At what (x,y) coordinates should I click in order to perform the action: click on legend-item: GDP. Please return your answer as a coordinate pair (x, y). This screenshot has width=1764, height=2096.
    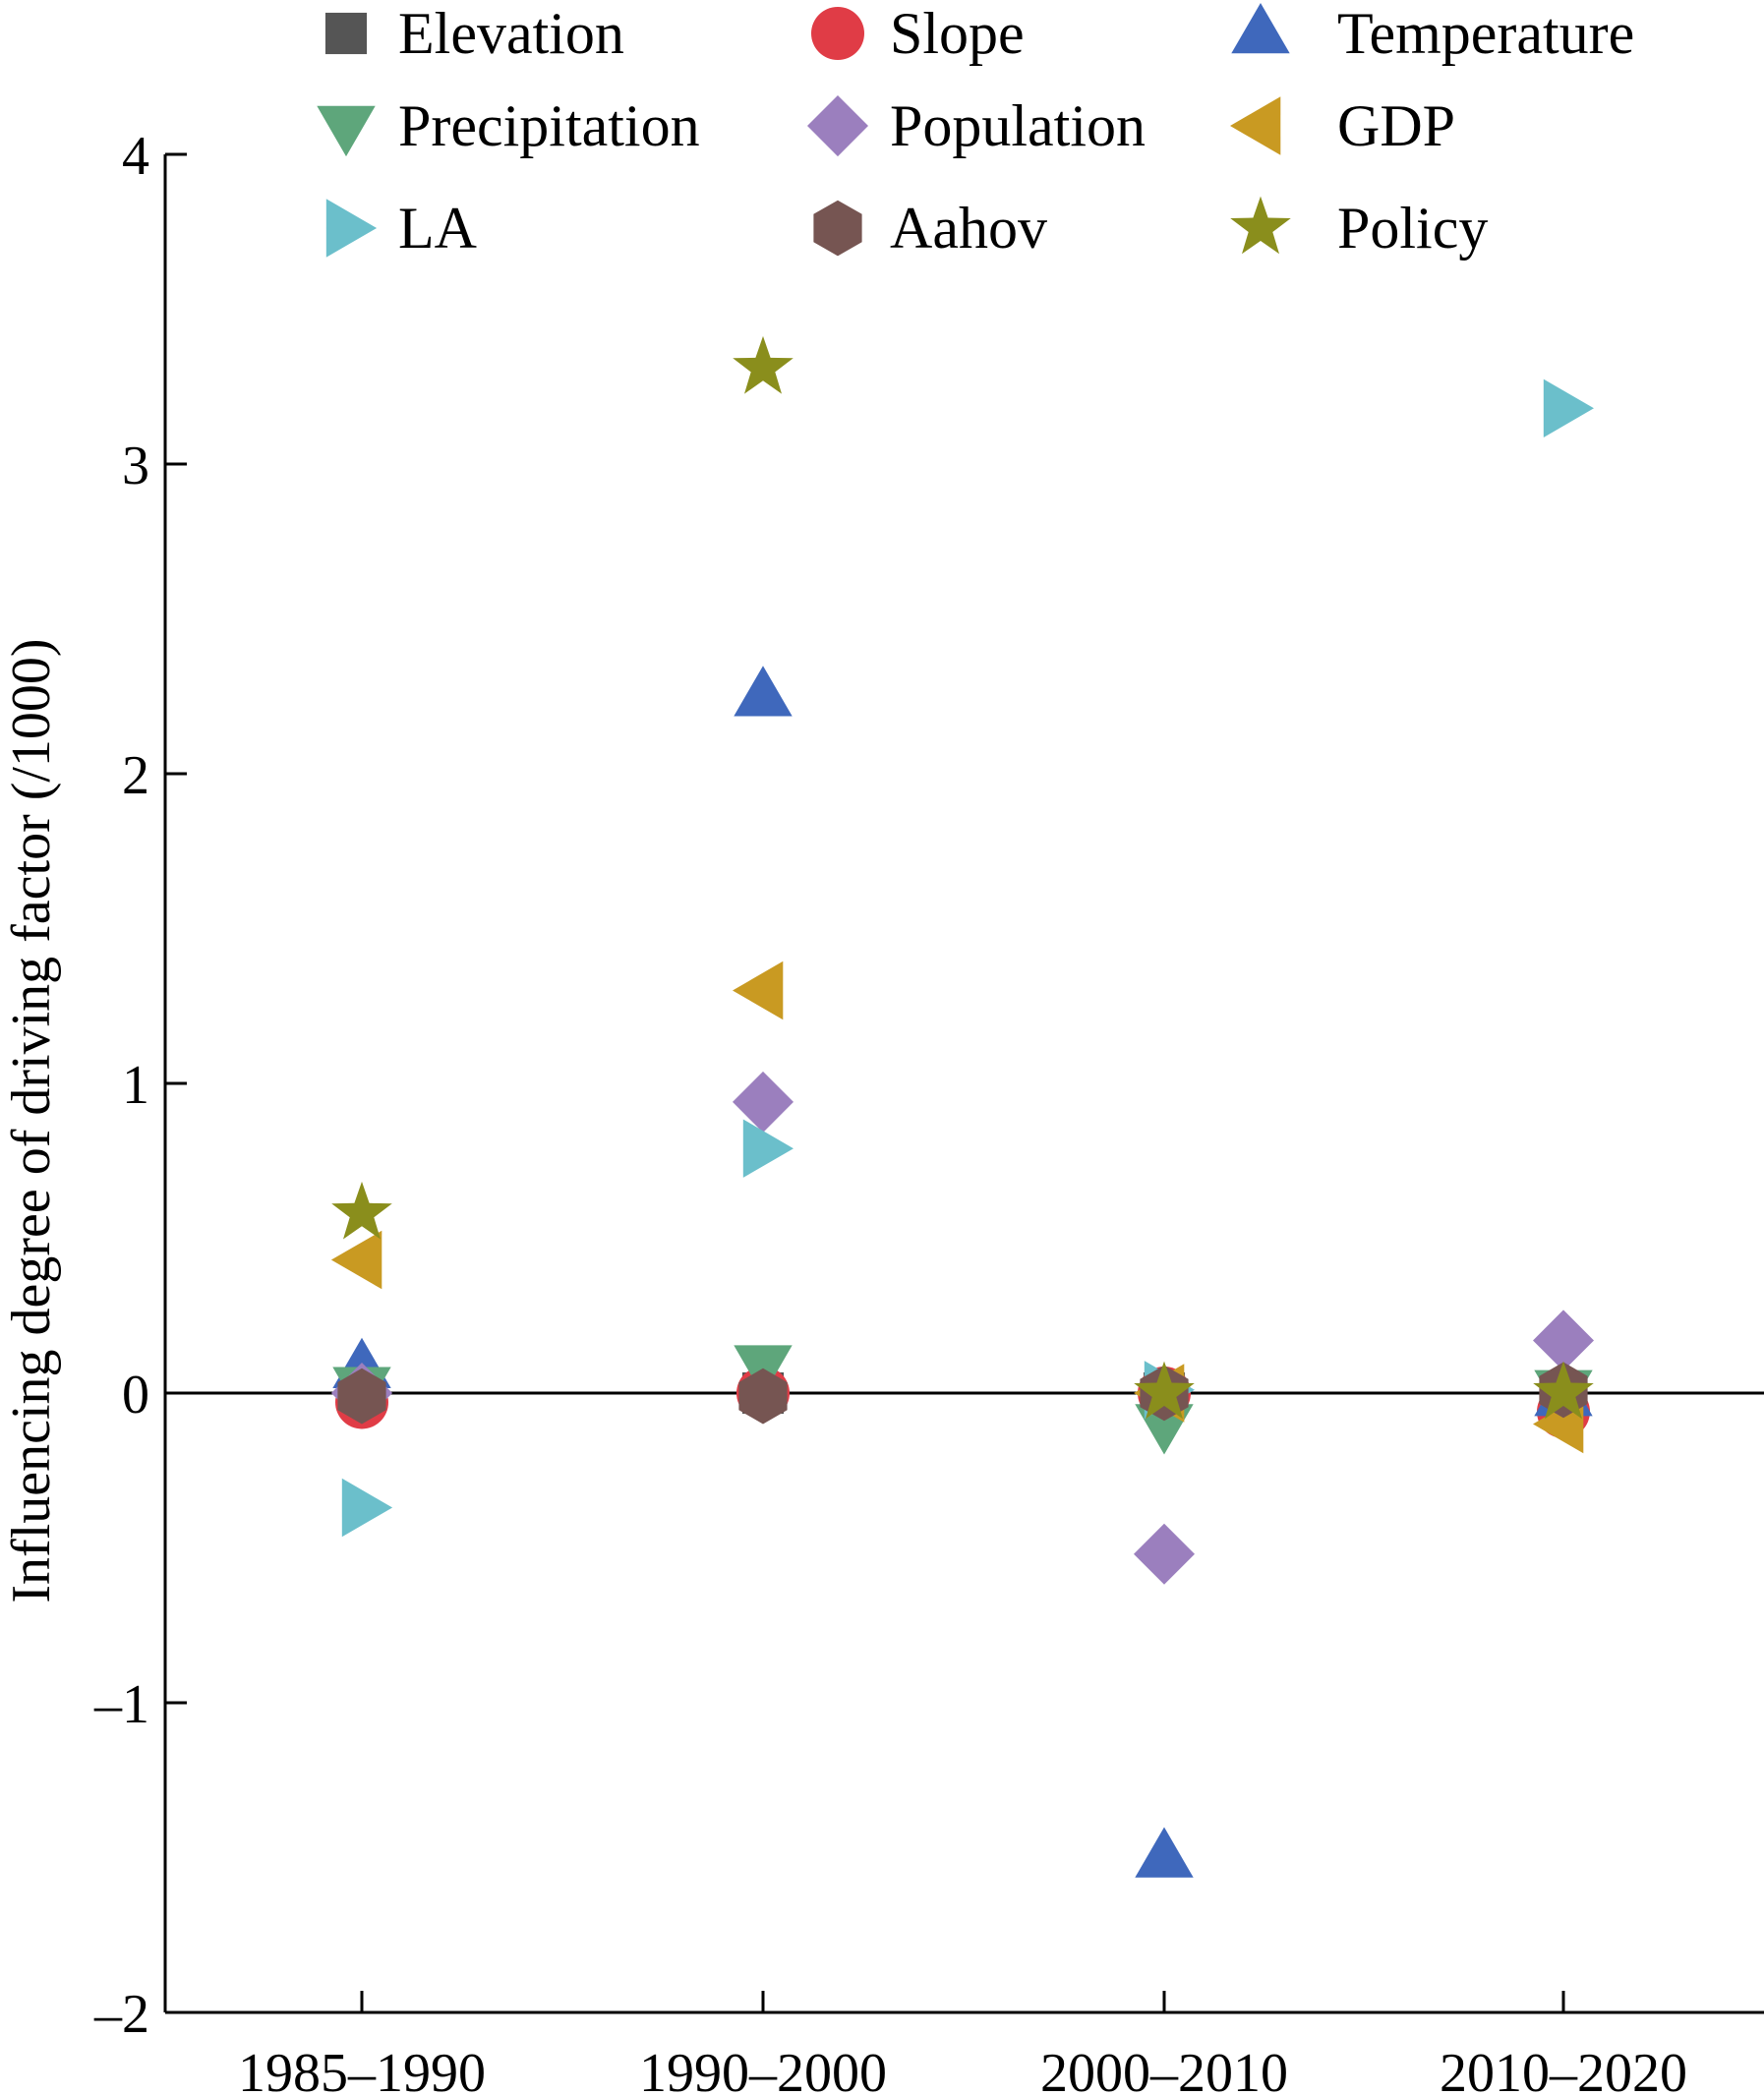
    Looking at the image, I should click on (1342, 125).